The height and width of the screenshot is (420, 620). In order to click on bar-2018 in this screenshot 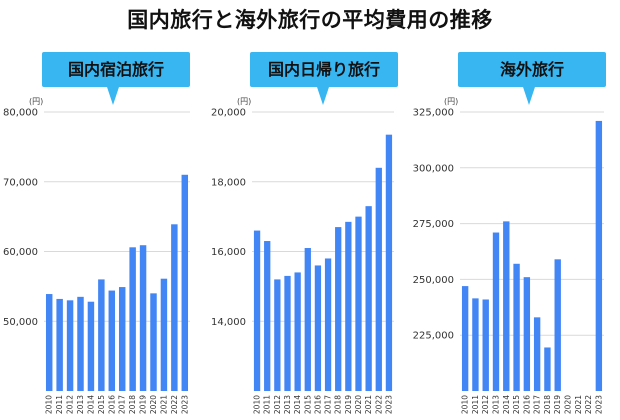, I will do `click(338, 309)`.